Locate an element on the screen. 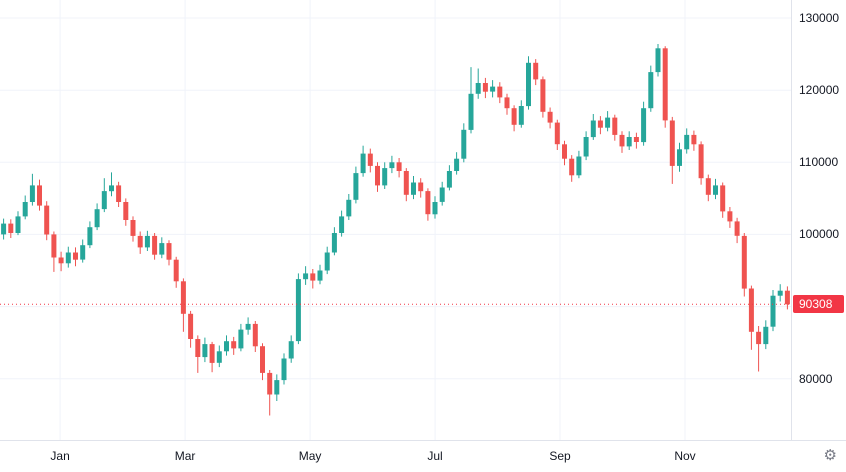 The height and width of the screenshot is (472, 846). time-axis-label: Sep is located at coordinates (560, 456).